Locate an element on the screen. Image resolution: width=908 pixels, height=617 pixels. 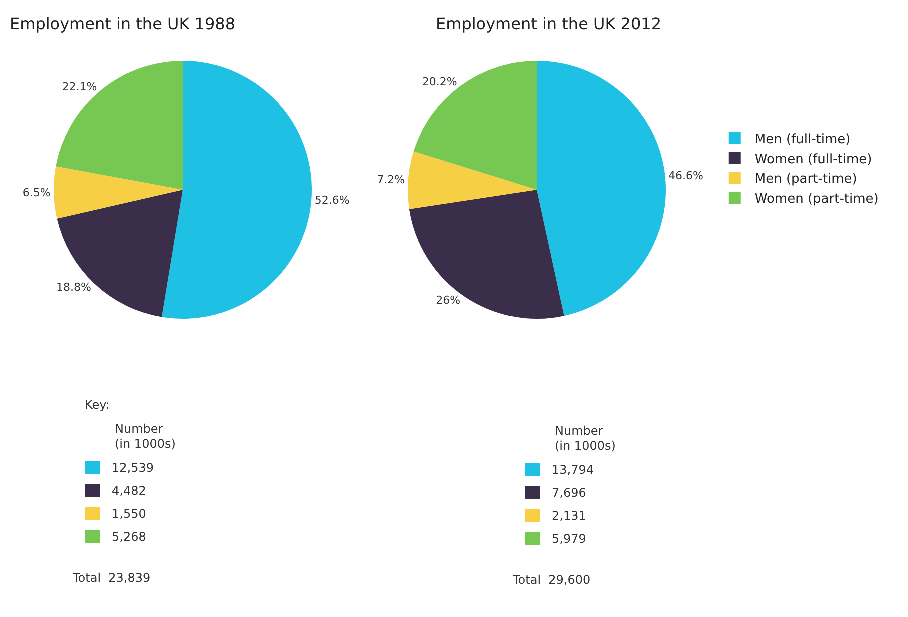
data-label: 18.8% is located at coordinates (74, 287).